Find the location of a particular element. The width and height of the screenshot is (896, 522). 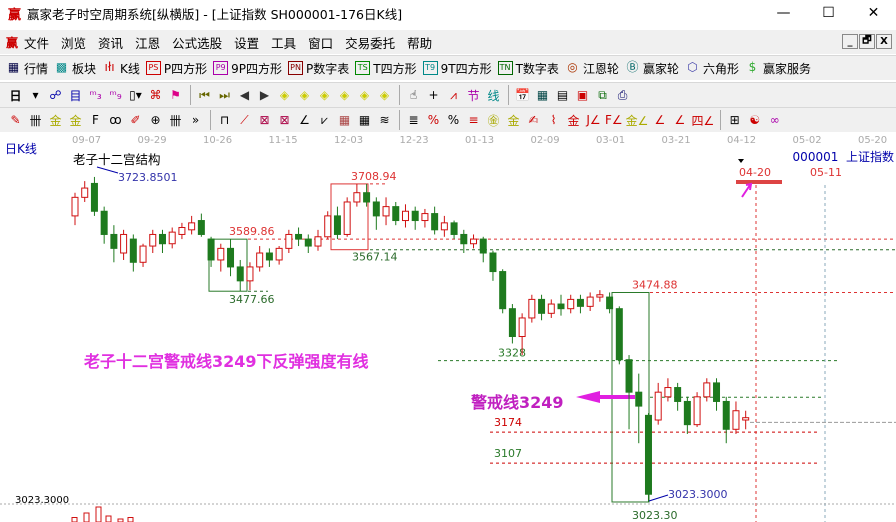

fan-icon: ⟋ is located at coordinates (244, 119).